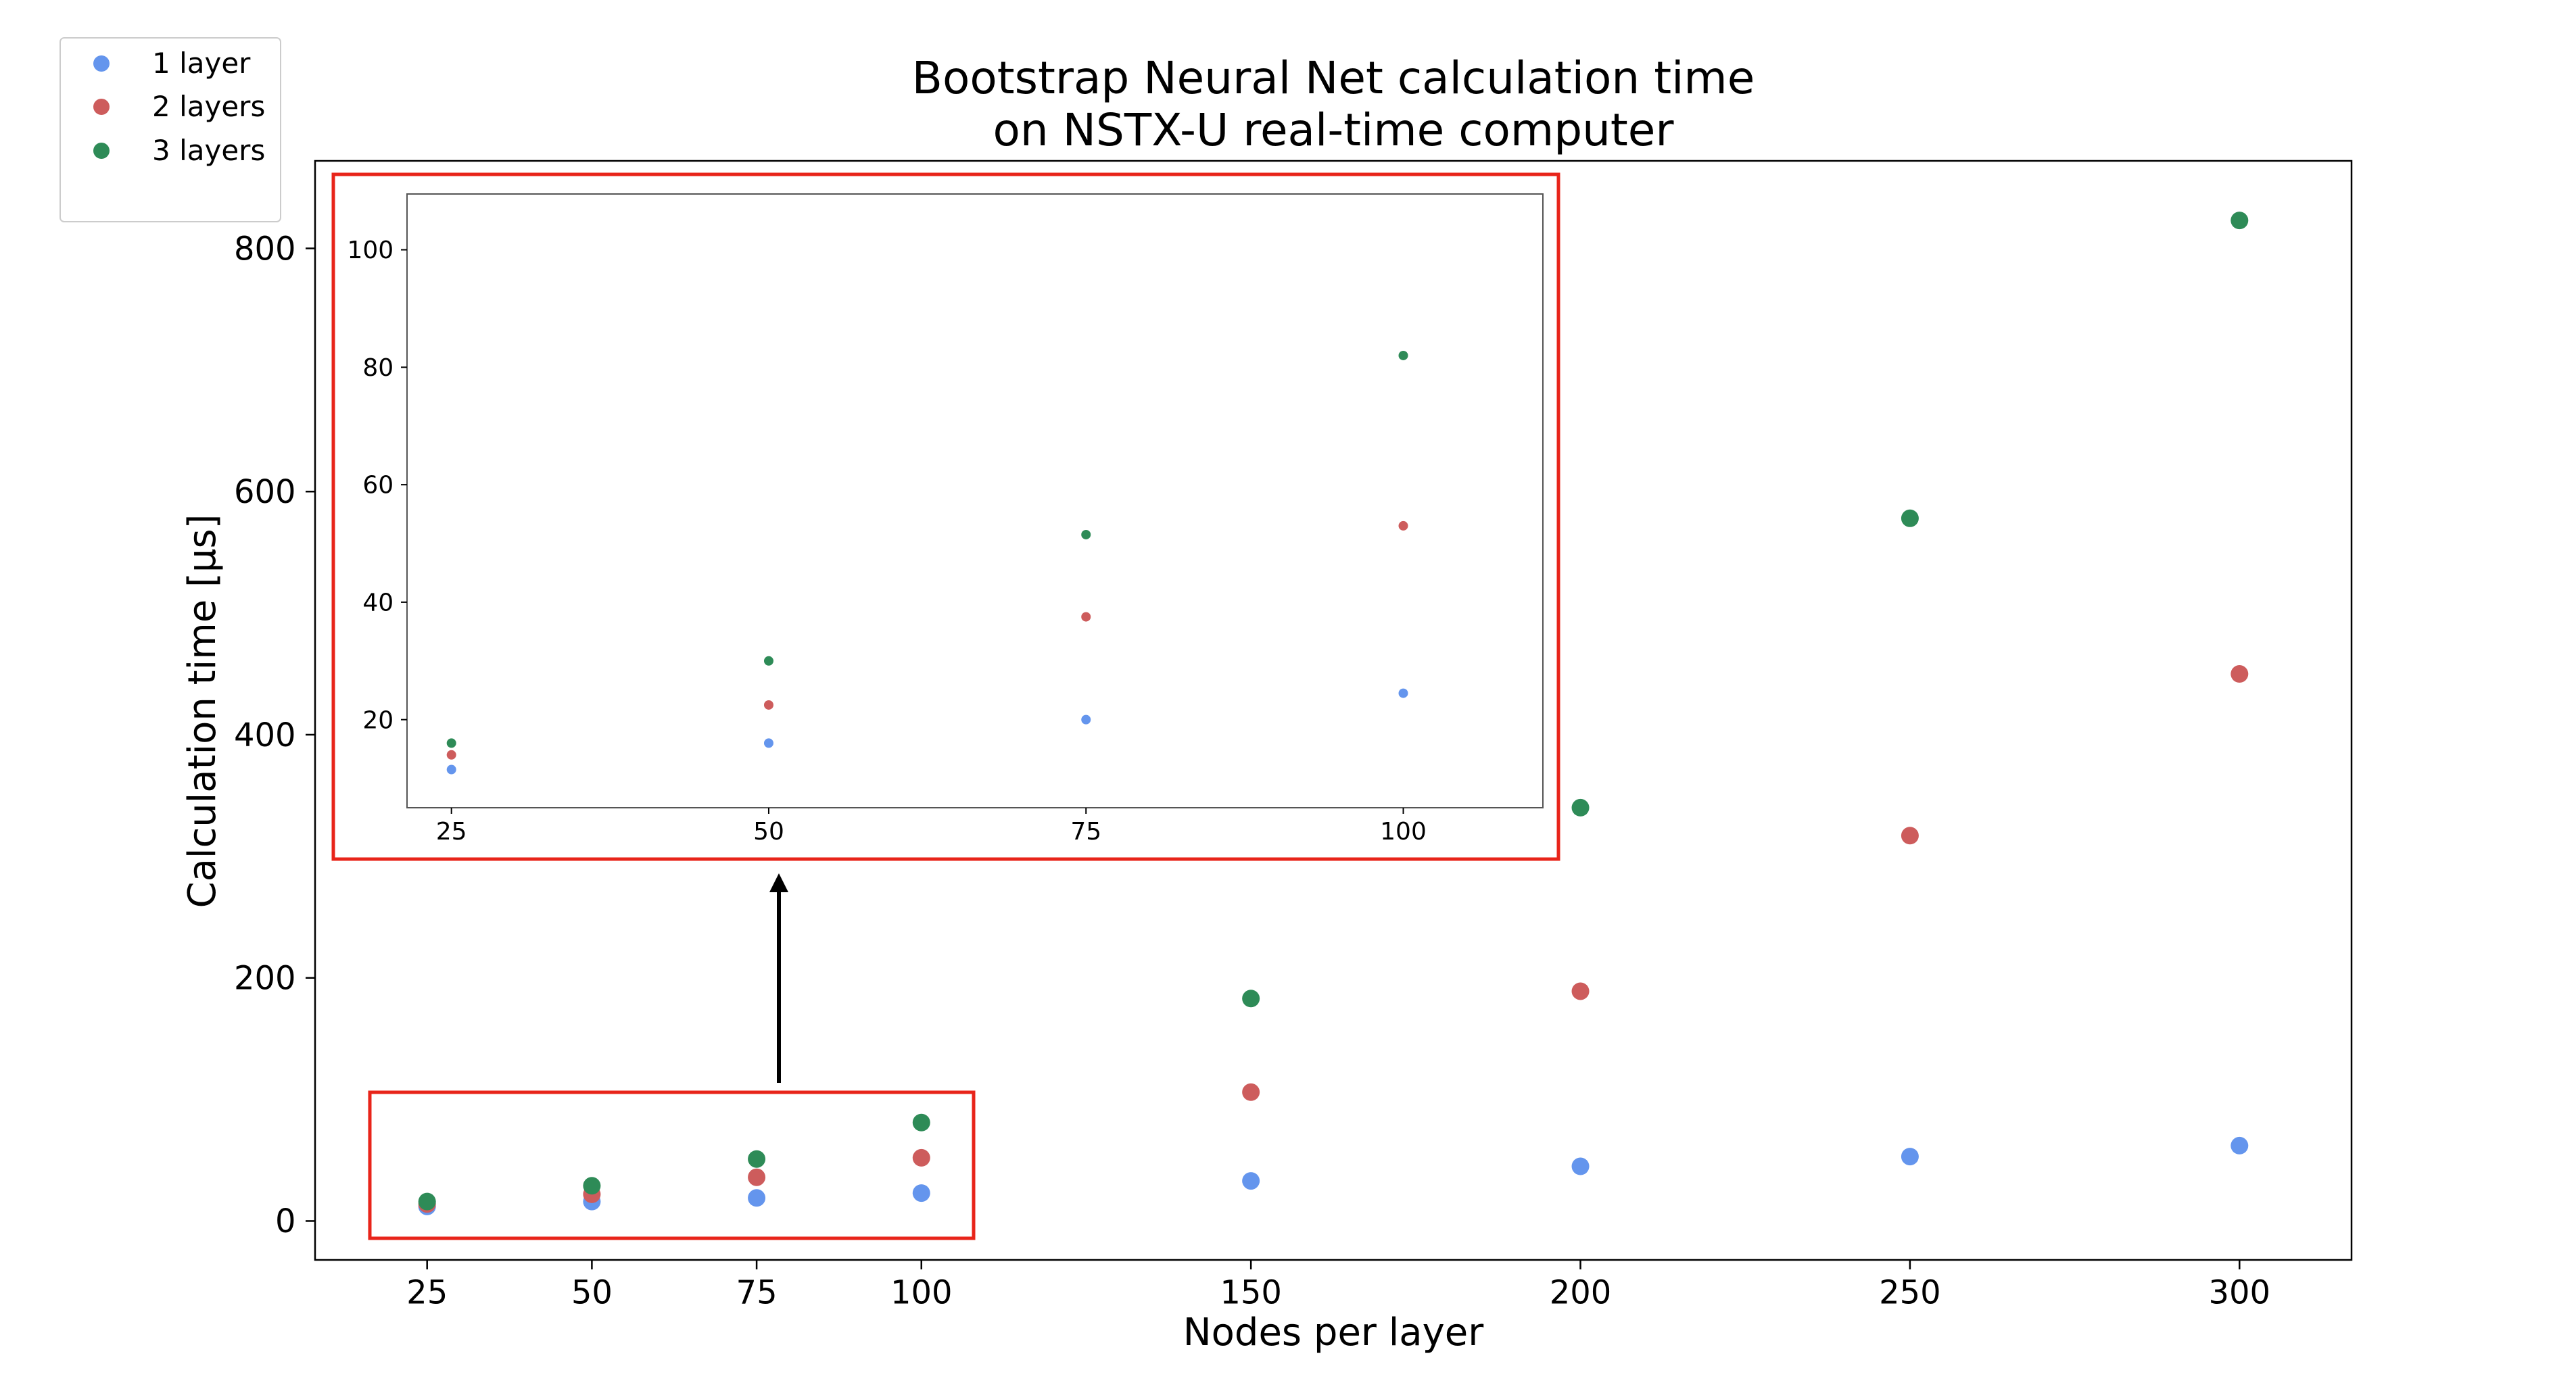 This screenshot has width=2576, height=1387. Describe the element at coordinates (377, 720) in the screenshot. I see `inset-y-tick-label: 20` at that location.